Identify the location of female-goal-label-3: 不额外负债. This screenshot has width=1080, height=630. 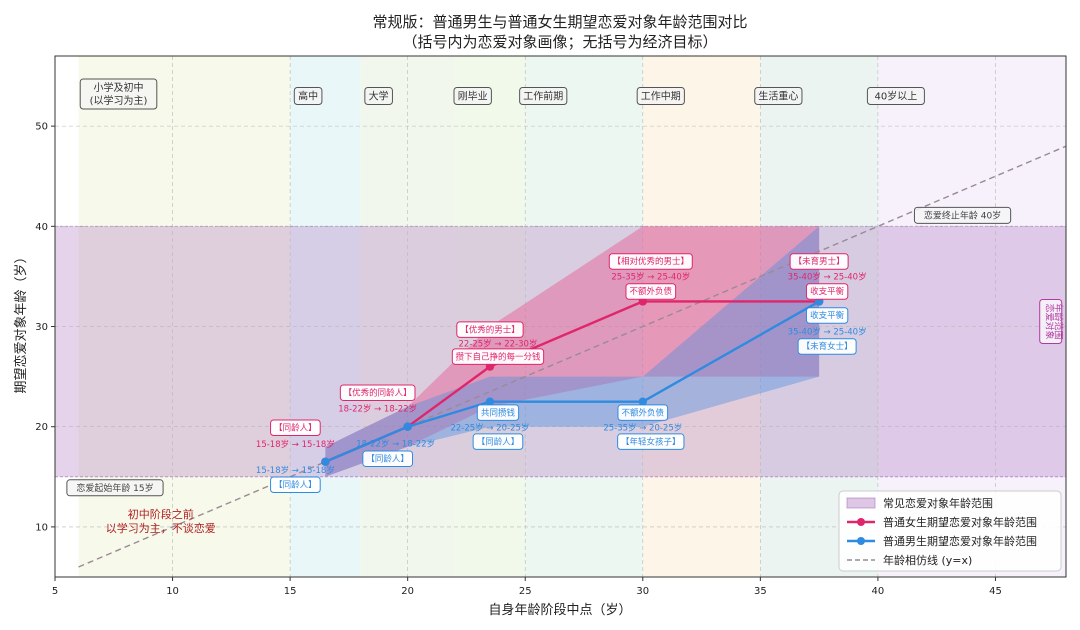
(651, 291).